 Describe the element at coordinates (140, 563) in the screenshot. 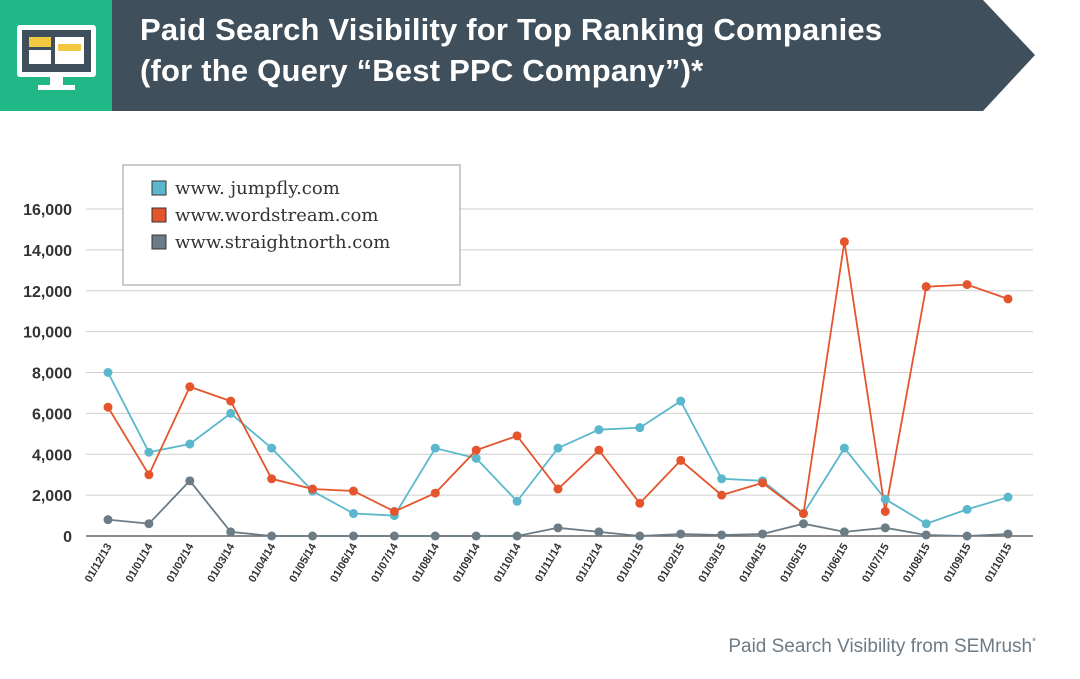

I see `x-tick-label: 01/01/14` at that location.